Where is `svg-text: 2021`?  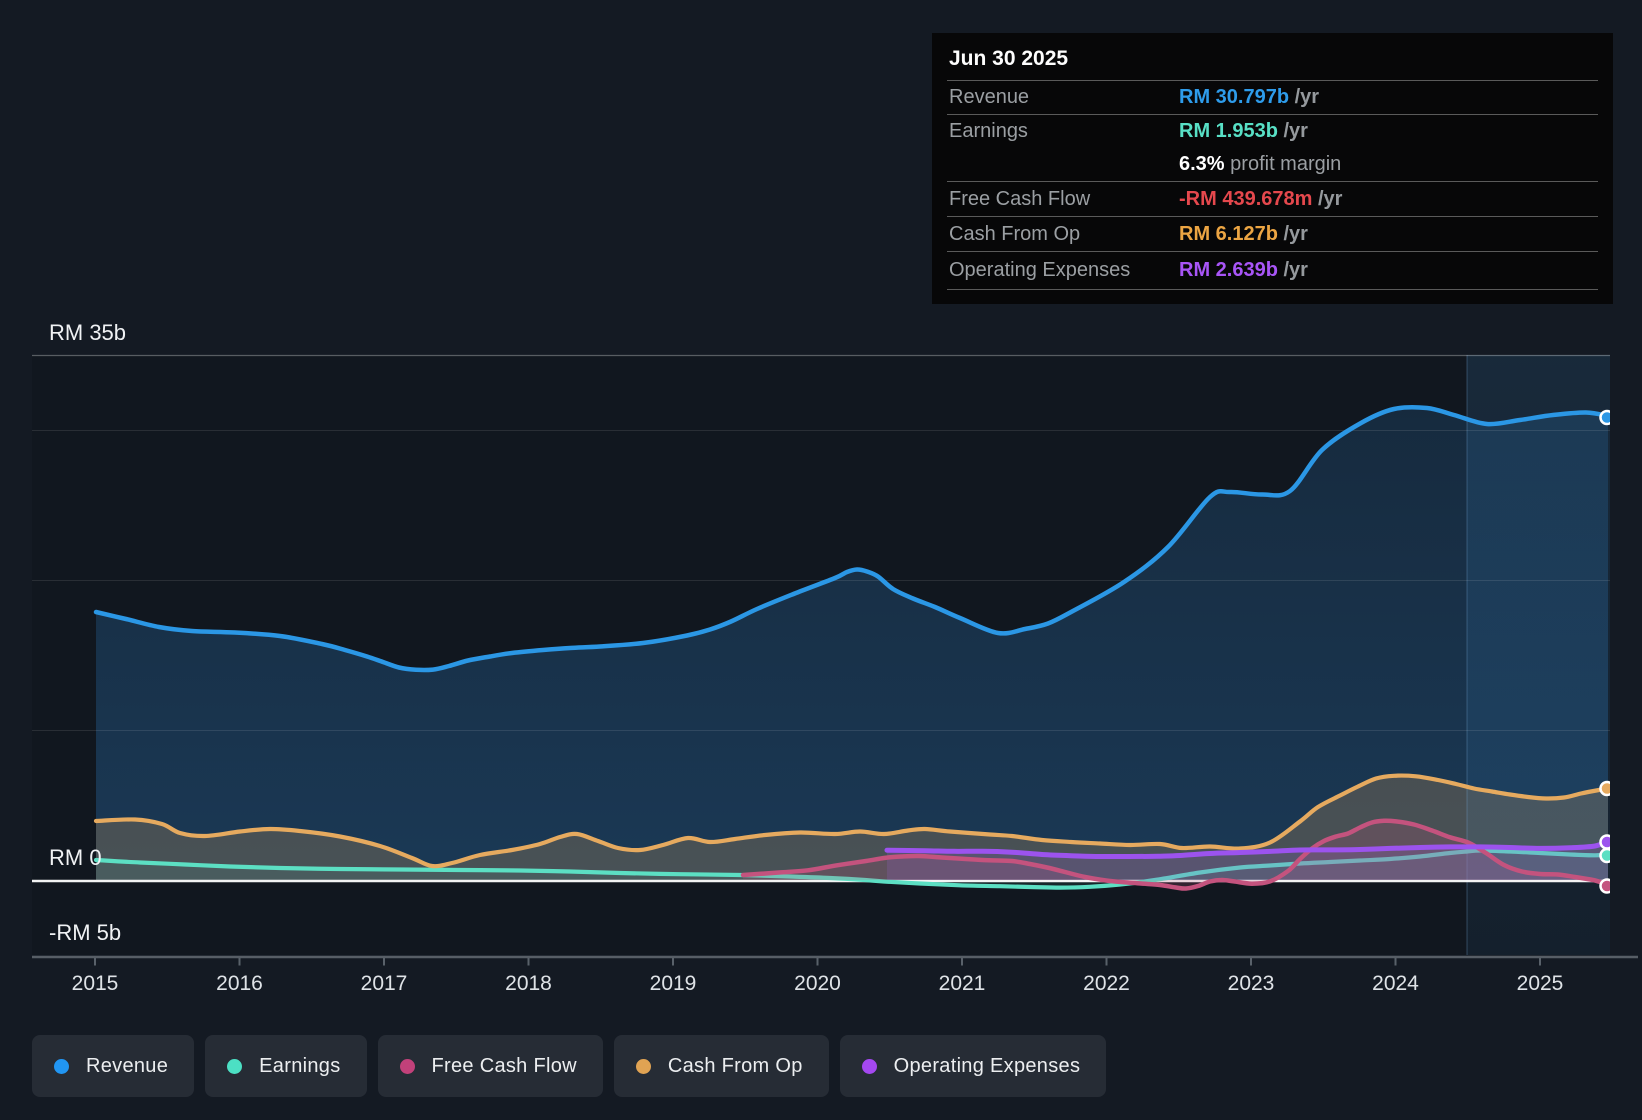
svg-text: 2021 is located at coordinates (962, 983).